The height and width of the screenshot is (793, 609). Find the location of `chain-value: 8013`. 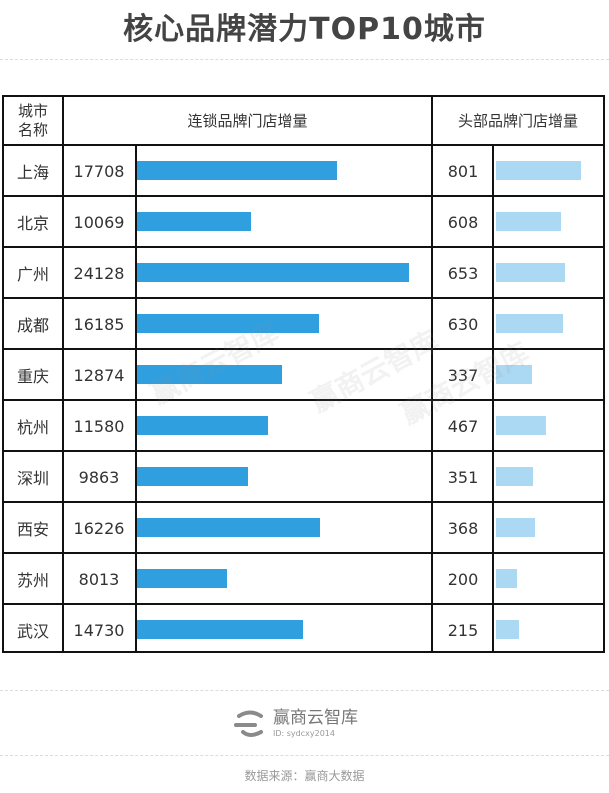

chain-value: 8013 is located at coordinates (99, 579).